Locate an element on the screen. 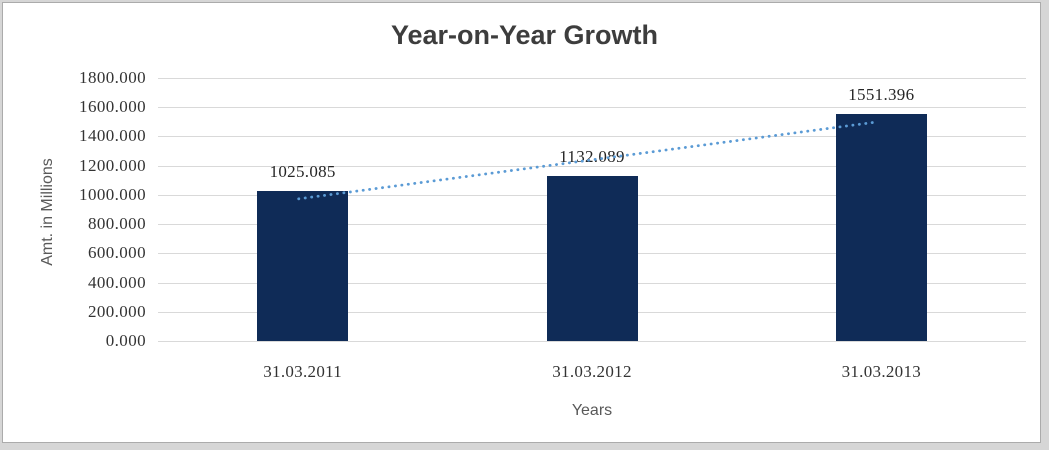  y-tick-label: 1000.000 is located at coordinates (112, 194).